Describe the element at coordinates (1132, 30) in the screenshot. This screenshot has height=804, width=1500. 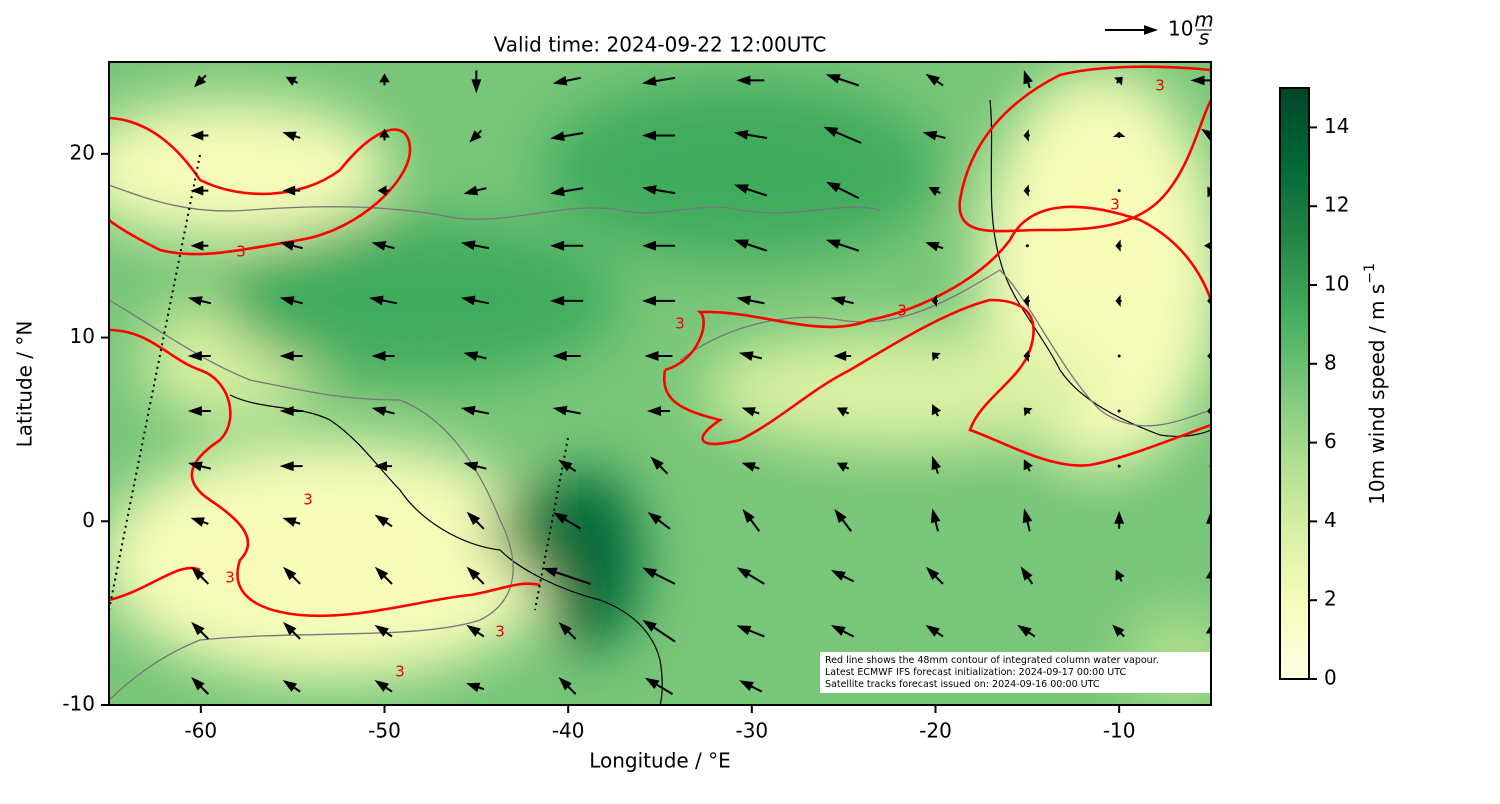
I see `quiver-key-arrow` at that location.